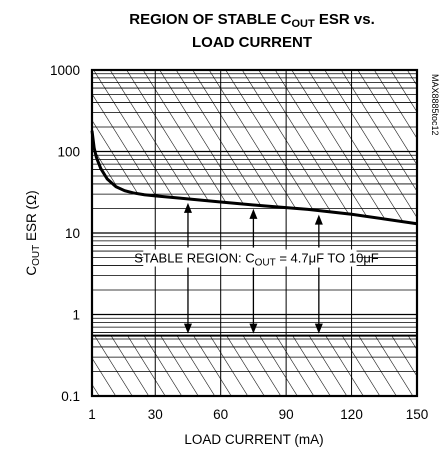 The height and width of the screenshot is (454, 446). Describe the element at coordinates (252, 42) in the screenshot. I see `chart-title-line2: LOAD CURRENT` at that location.